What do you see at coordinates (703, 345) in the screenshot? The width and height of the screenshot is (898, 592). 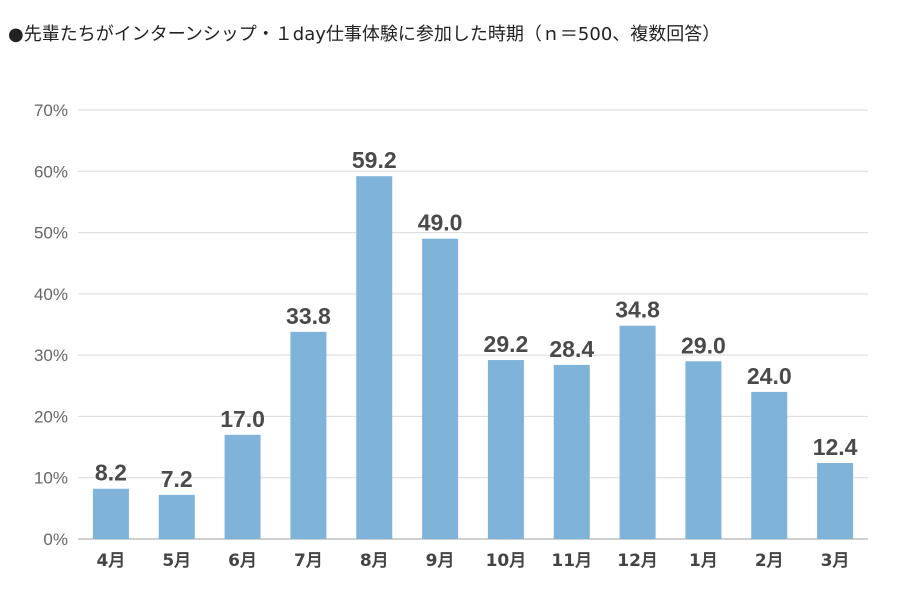 I see `data-label: 29.0` at bounding box center [703, 345].